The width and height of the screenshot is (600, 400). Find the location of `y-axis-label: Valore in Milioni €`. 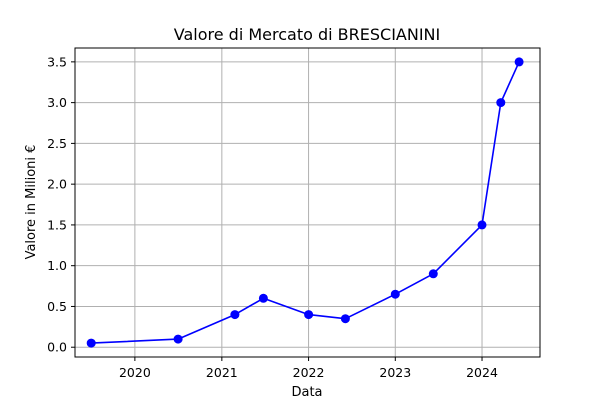

y-axis-label: Valore in Milioni € is located at coordinates (31, 202).